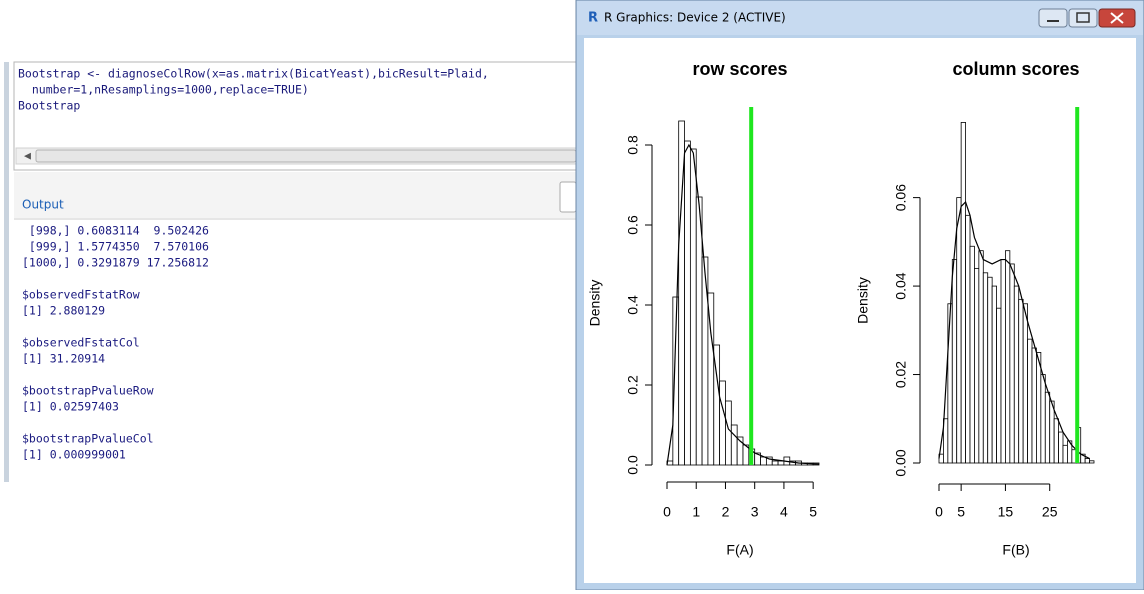 The image size is (1144, 594). I want to click on chart-title: row scores, so click(739, 69).